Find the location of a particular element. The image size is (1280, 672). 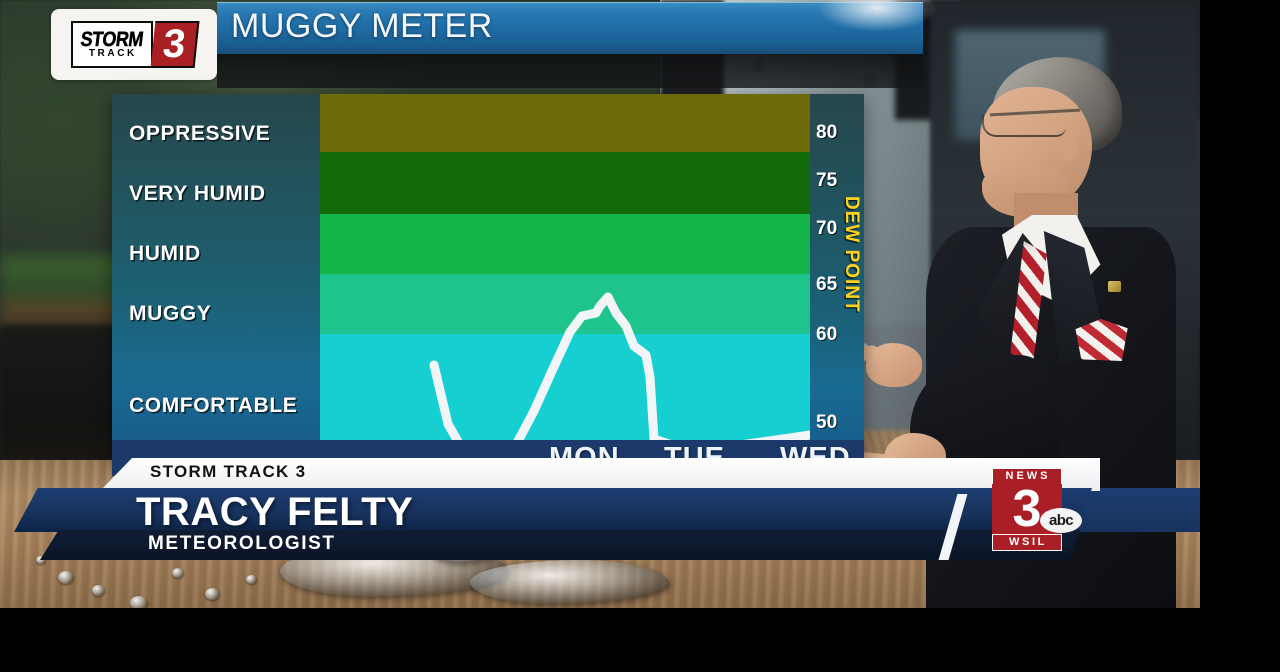

logo-wordmark: STORM TRACK is located at coordinates (112, 44).